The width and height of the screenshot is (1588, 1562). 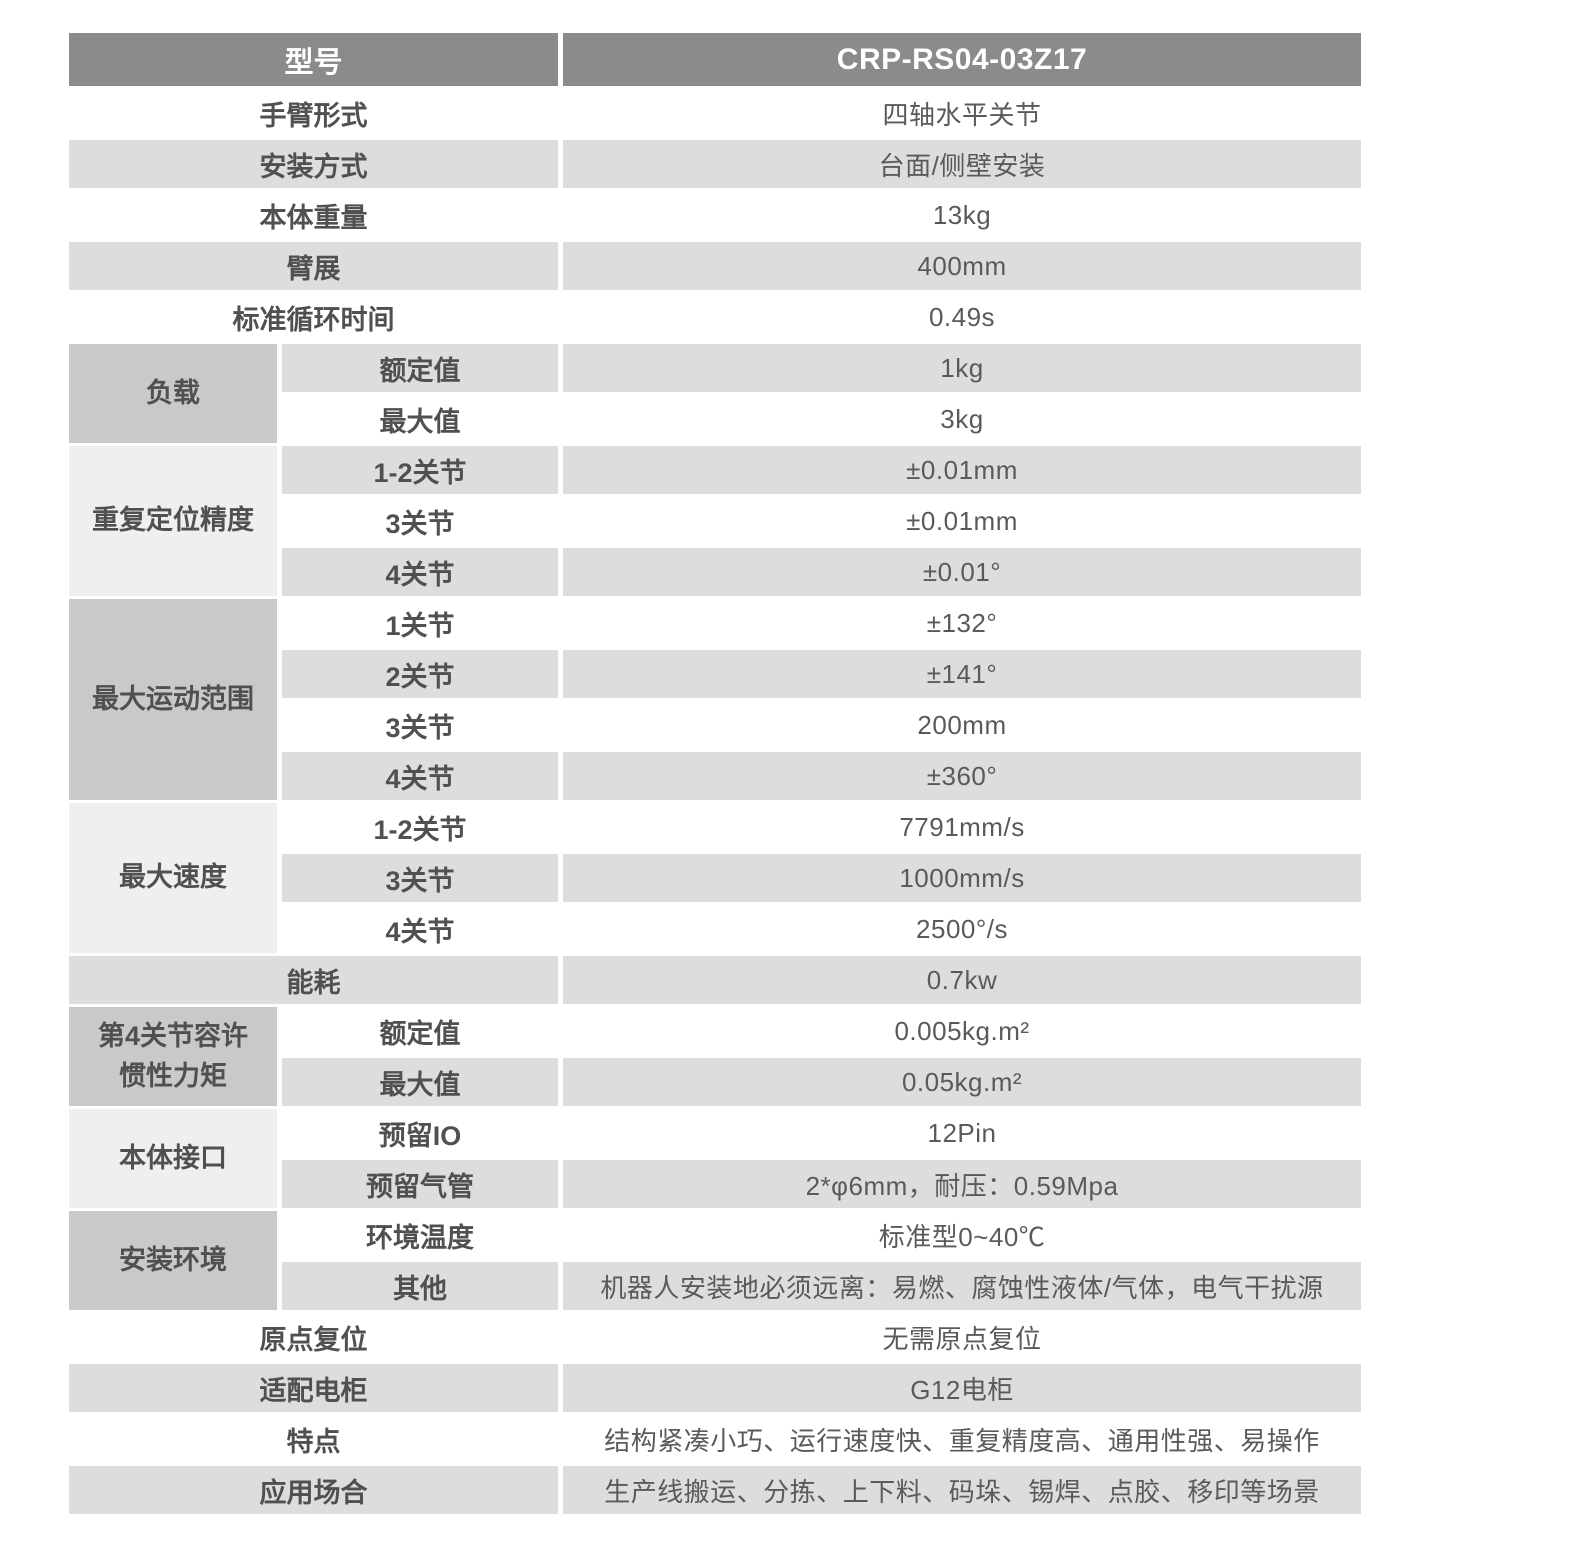 What do you see at coordinates (962, 878) in the screenshot?
I see `spec-value: 1000mm/s` at bounding box center [962, 878].